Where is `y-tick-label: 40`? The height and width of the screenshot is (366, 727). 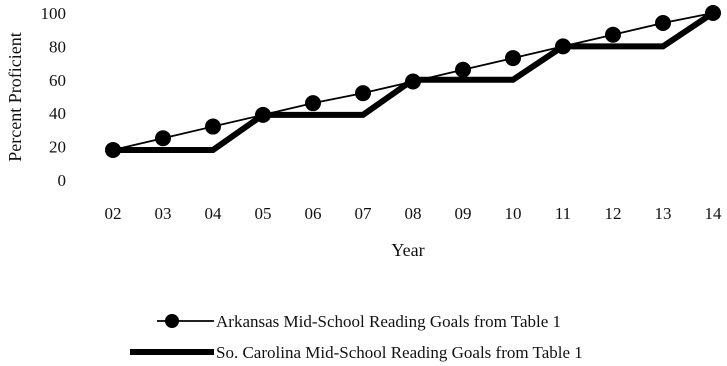
y-tick-label: 40 is located at coordinates (57, 113).